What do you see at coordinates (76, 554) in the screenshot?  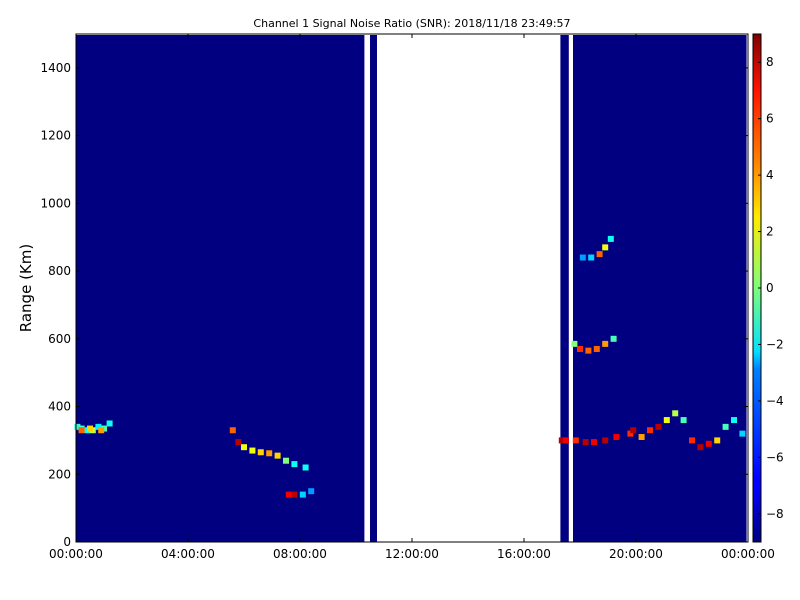 I see `x-tick-label-0: 00:00:00` at bounding box center [76, 554].